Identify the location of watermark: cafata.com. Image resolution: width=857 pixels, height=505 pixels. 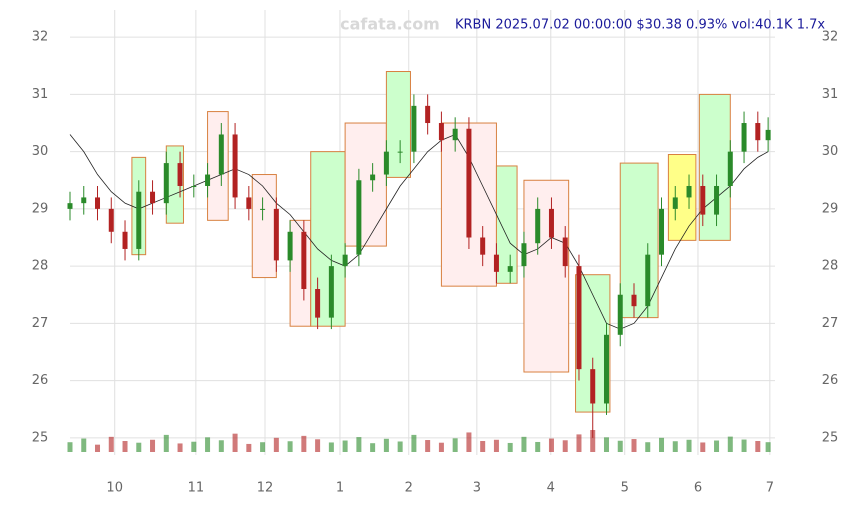
(390, 24).